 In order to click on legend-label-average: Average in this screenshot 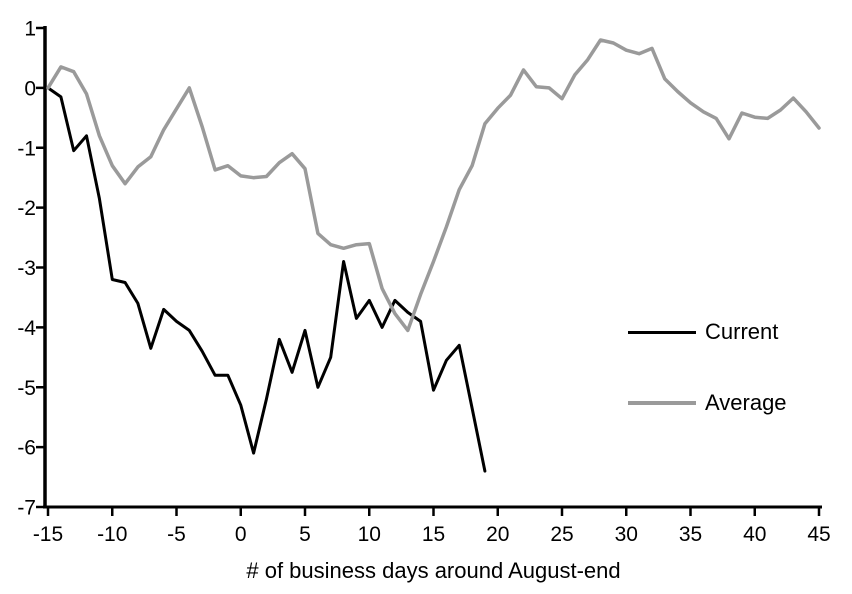, I will do `click(746, 402)`.